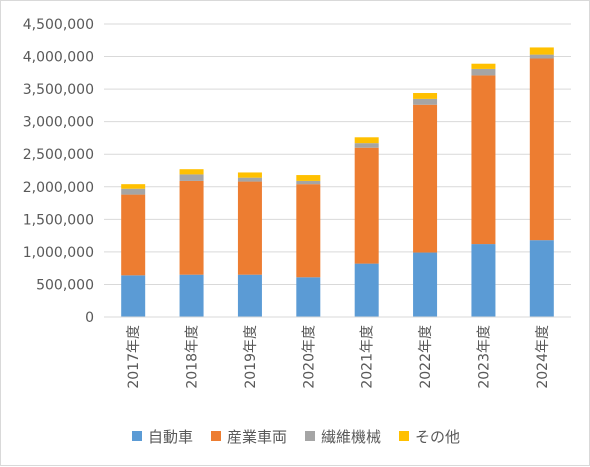  I want to click on y-tick-label: 0, so click(89, 318).